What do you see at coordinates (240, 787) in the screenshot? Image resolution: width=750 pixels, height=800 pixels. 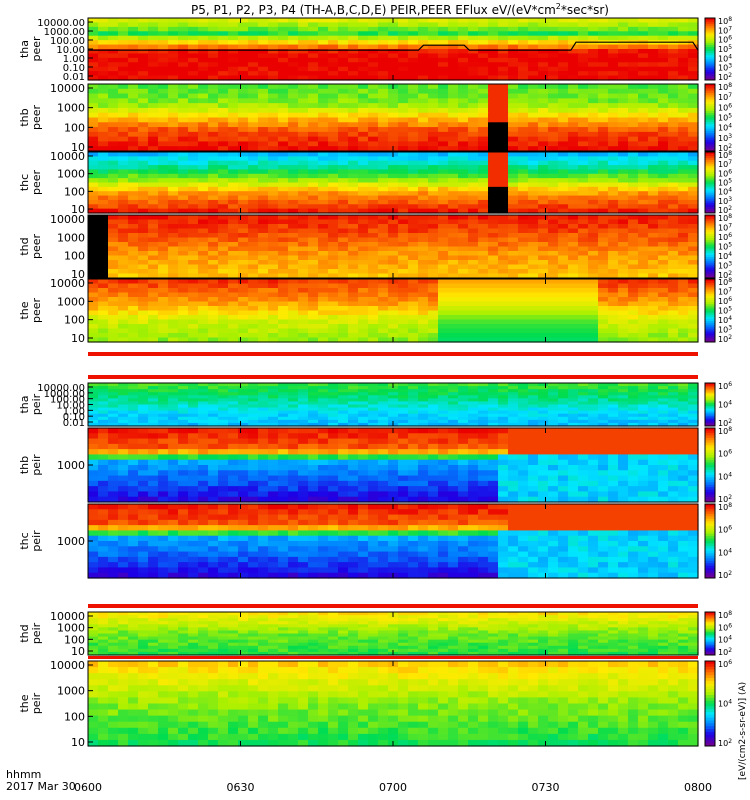 I see `x-tick-label: 0630` at bounding box center [240, 787].